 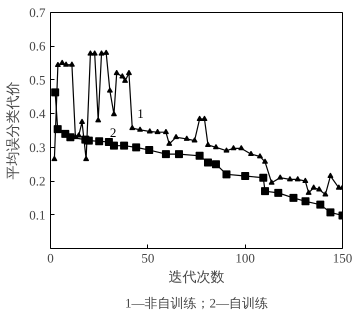 What do you see at coordinates (37, 214) in the screenshot?
I see `y-tick-label: 0.1` at bounding box center [37, 214].